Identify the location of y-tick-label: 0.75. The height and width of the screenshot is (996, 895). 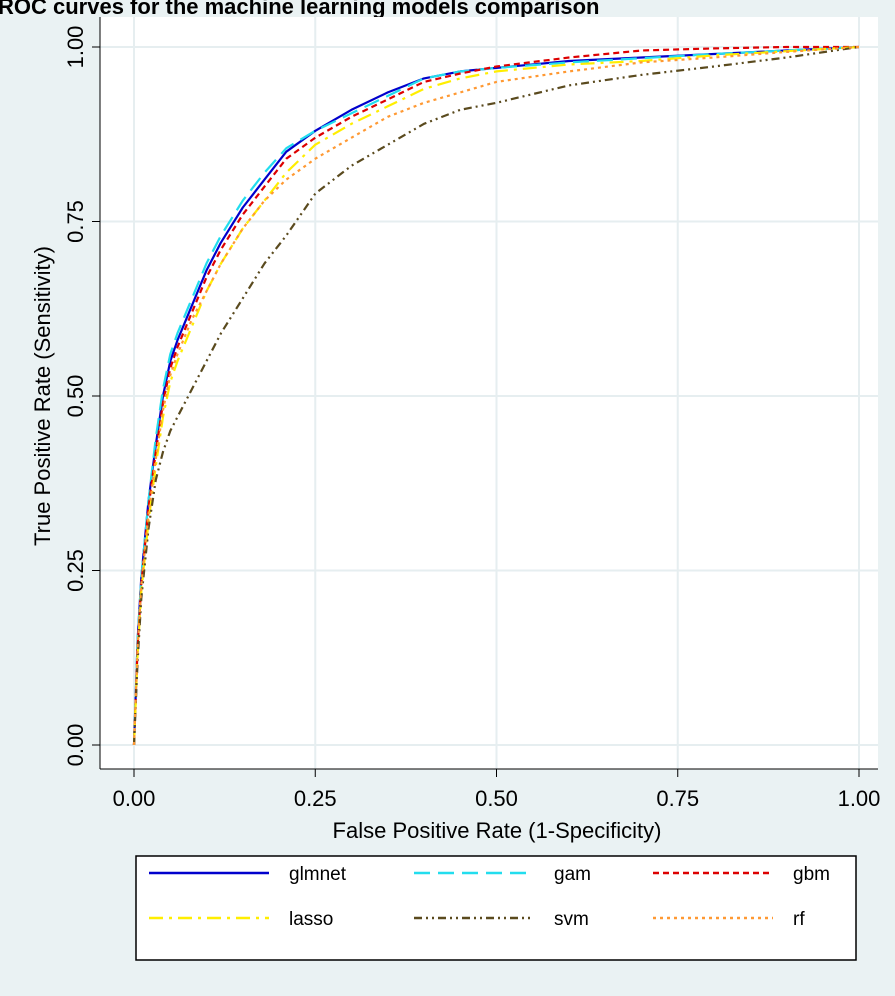
(75, 221).